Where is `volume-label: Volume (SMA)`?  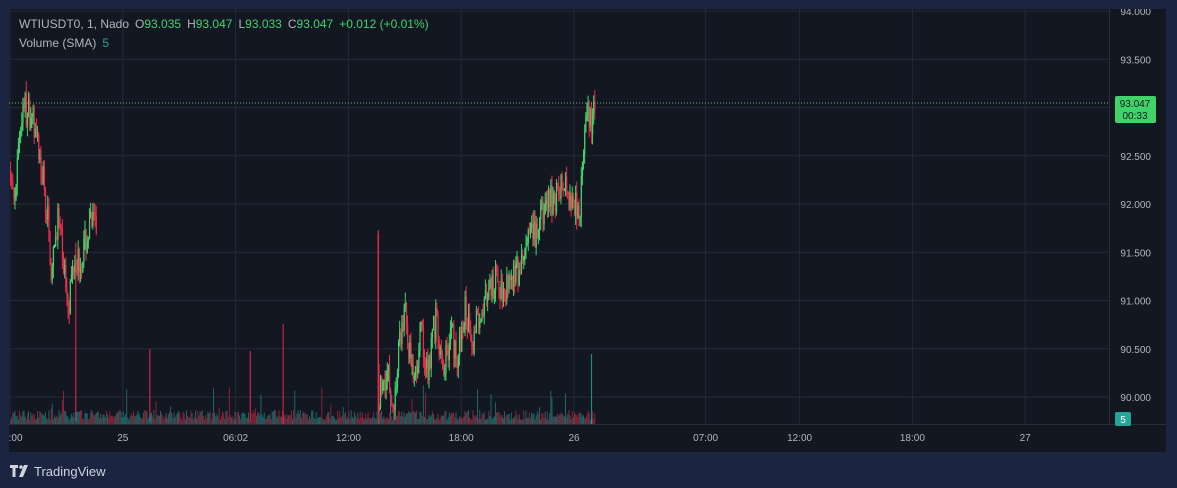 volume-label: Volume (SMA) is located at coordinates (58, 43).